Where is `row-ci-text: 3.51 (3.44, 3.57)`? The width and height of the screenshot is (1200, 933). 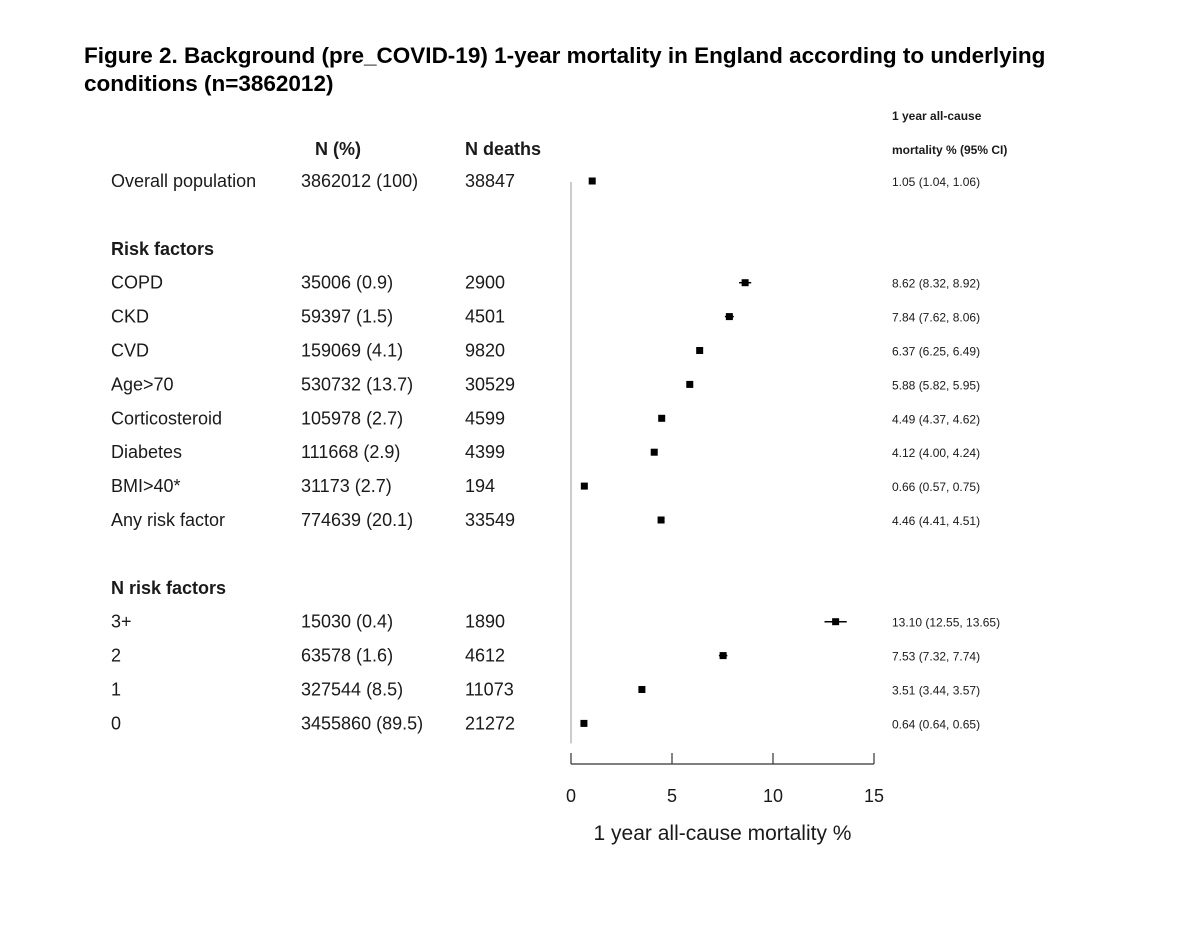
row-ci-text: 3.51 (3.44, 3.57) is located at coordinates (936, 691).